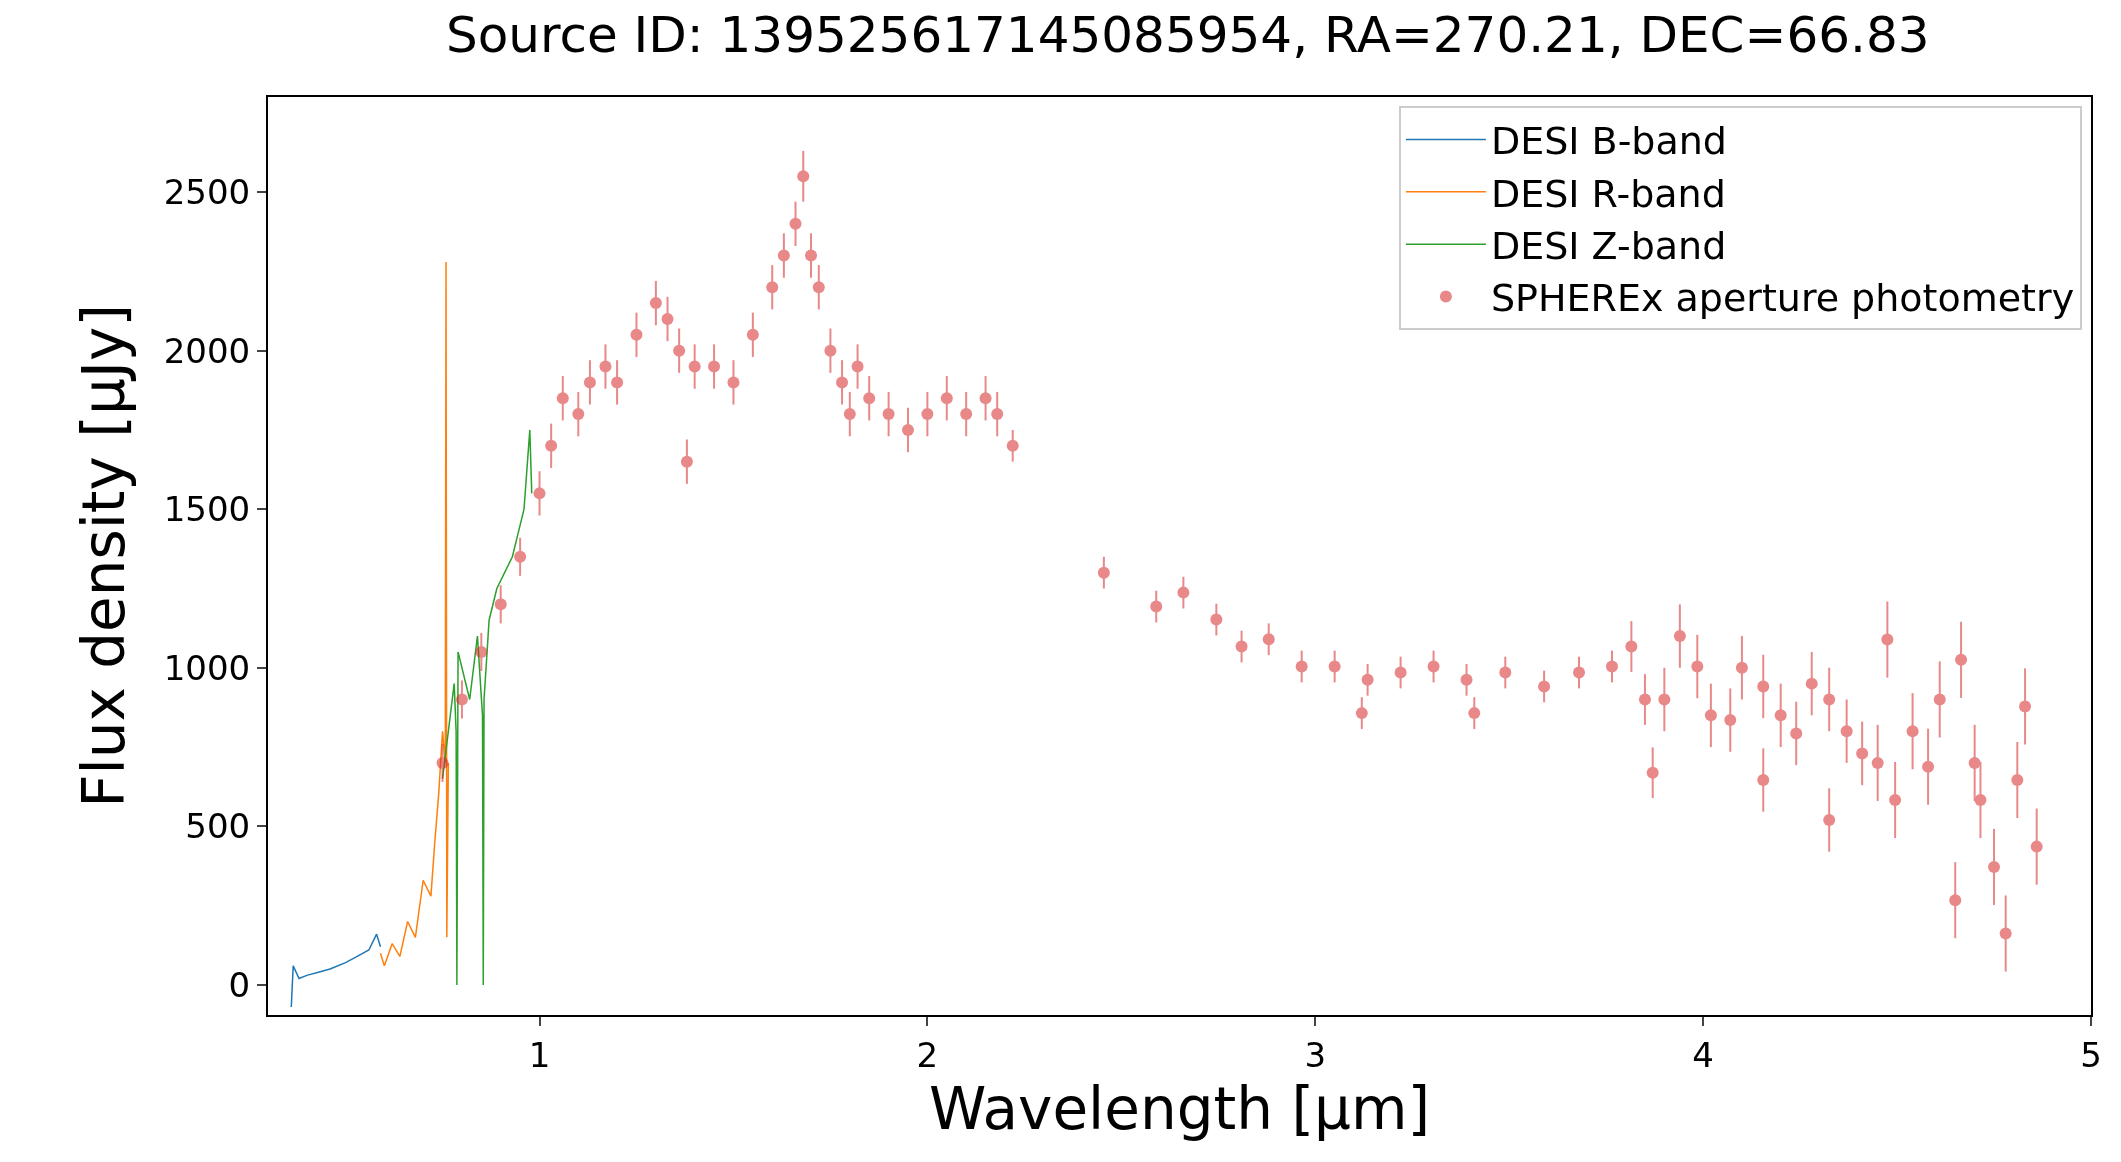 The image size is (2121, 1162). Describe the element at coordinates (1608, 193) in the screenshot. I see `legend-label: DESI R-band` at that location.